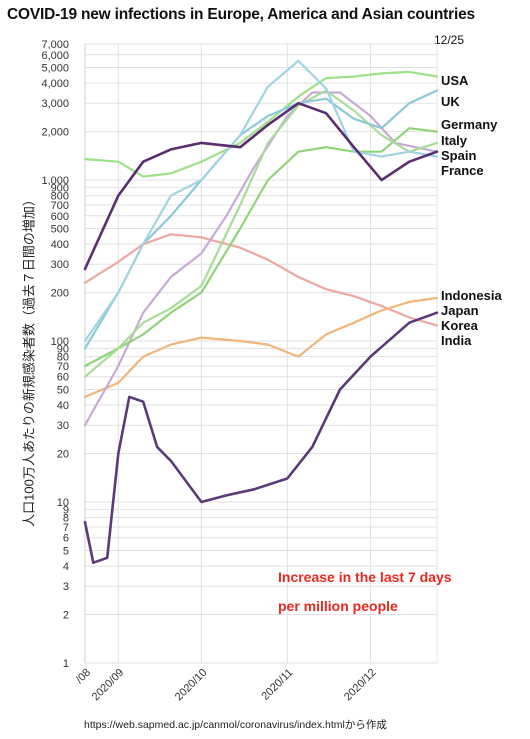 The image size is (530, 739). I want to click on legend-label-korea: Korea, so click(460, 325).